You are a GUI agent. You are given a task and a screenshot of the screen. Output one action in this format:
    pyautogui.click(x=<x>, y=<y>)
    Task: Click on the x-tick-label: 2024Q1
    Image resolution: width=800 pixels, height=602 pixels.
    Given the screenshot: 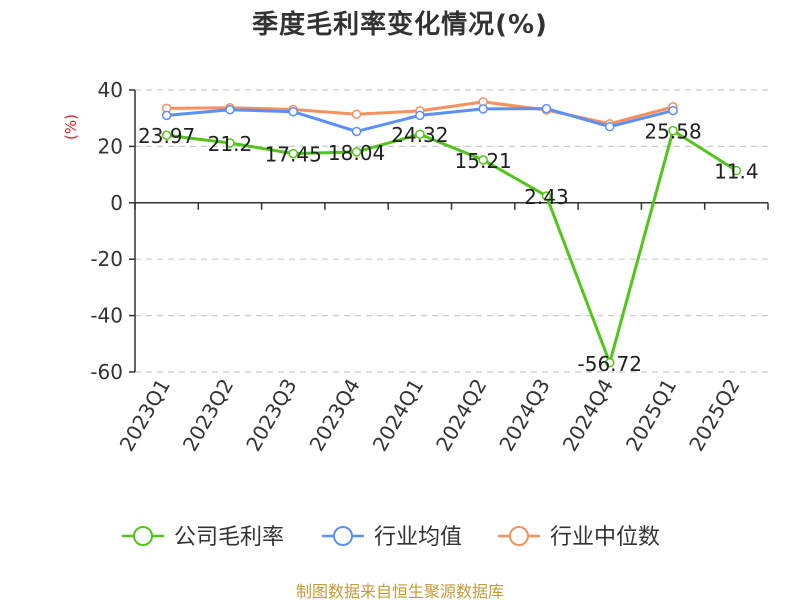 What is the action you would take?
    pyautogui.click(x=398, y=415)
    